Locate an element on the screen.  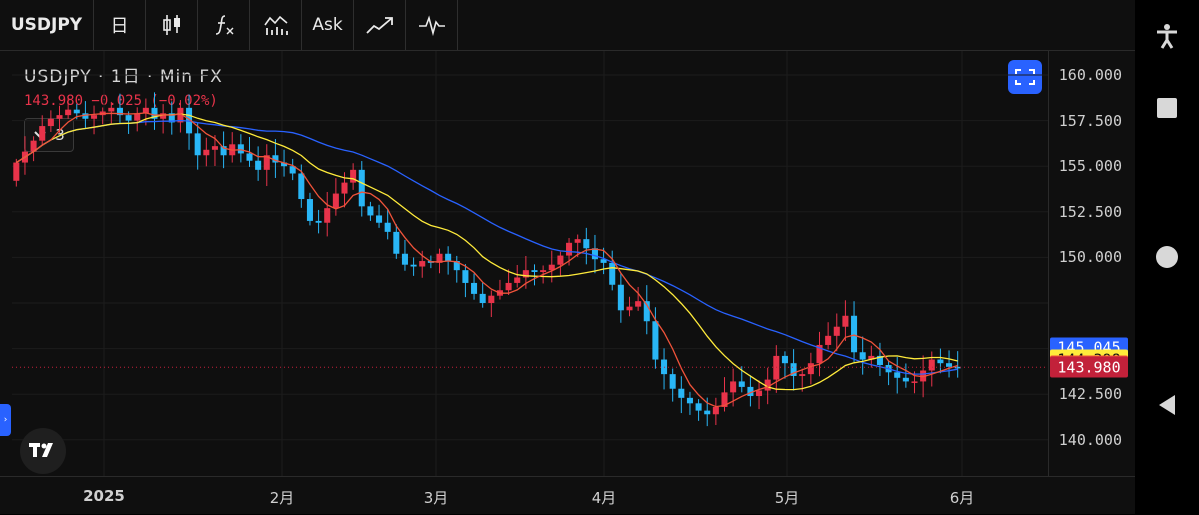
price-tick: 157.500 is located at coordinates (1090, 120).